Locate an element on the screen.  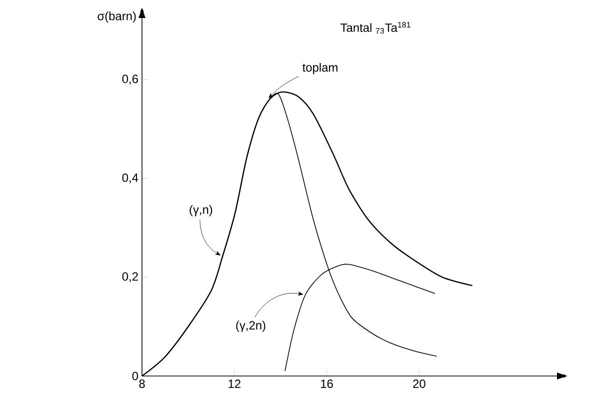
text: (γ,2n) is located at coordinates (251, 326).